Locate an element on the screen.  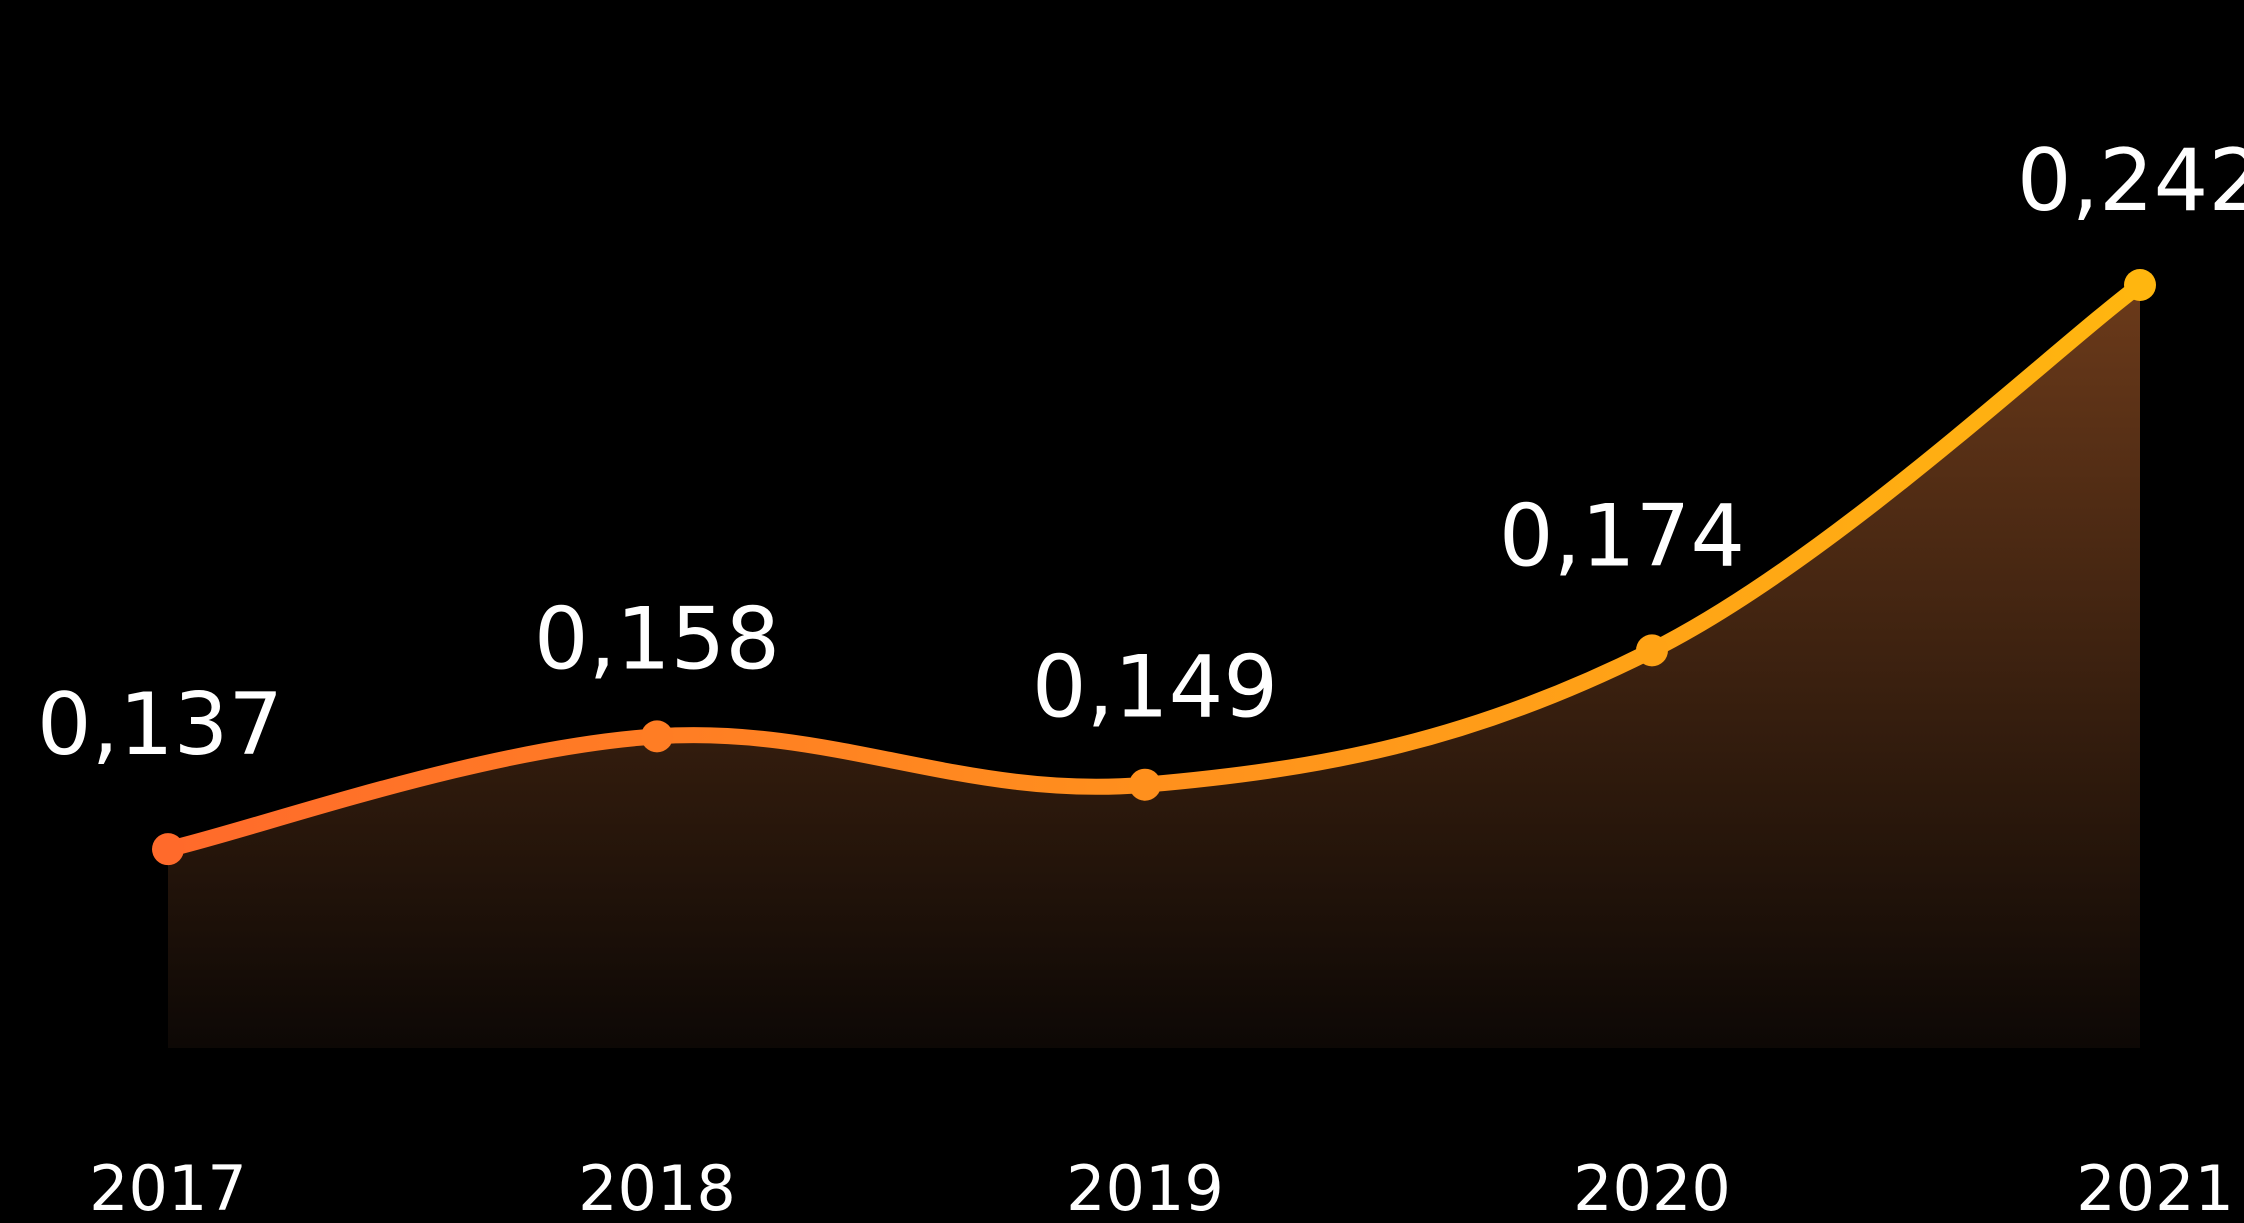
x-tick-label: 2021 is located at coordinates (2155, 1187).